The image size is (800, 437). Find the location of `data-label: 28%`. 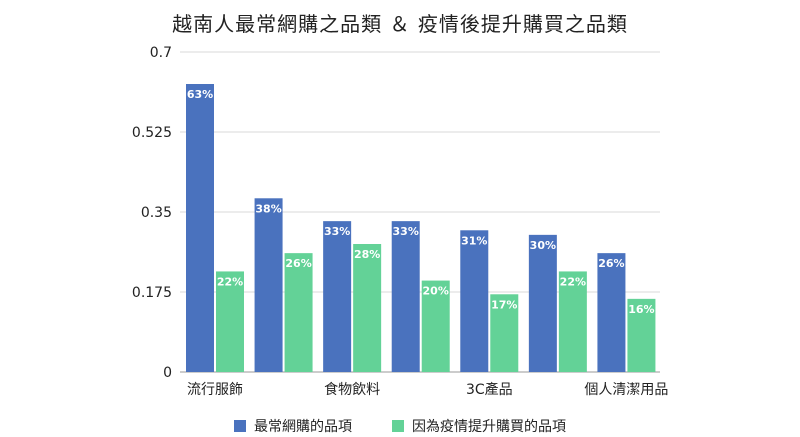

data-label: 28% is located at coordinates (367, 254).